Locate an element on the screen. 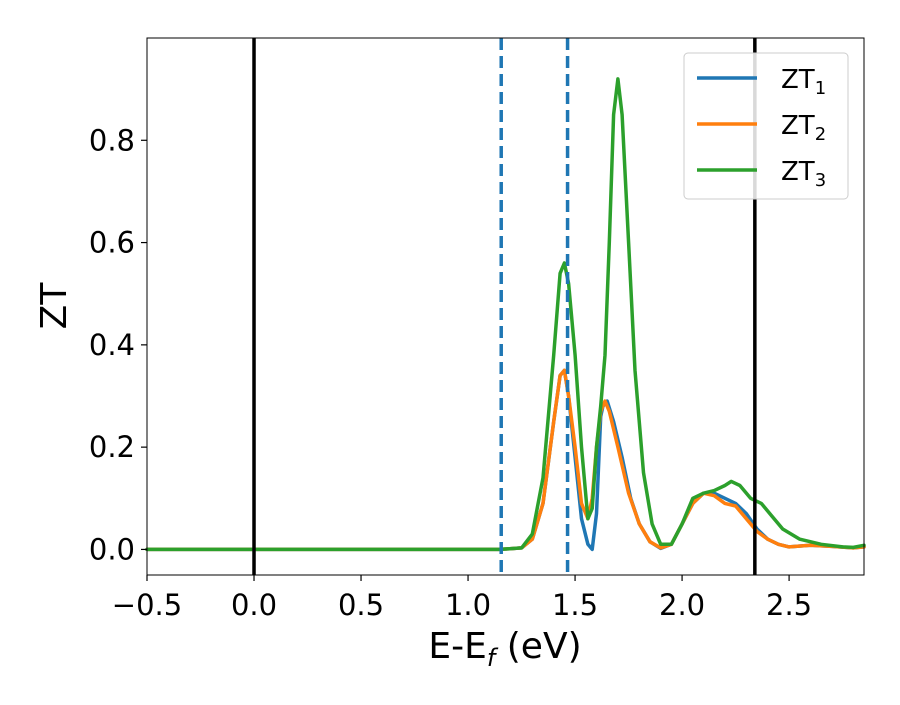 This screenshot has height=705, width=900. y-axis-title: ZT is located at coordinates (54, 306).